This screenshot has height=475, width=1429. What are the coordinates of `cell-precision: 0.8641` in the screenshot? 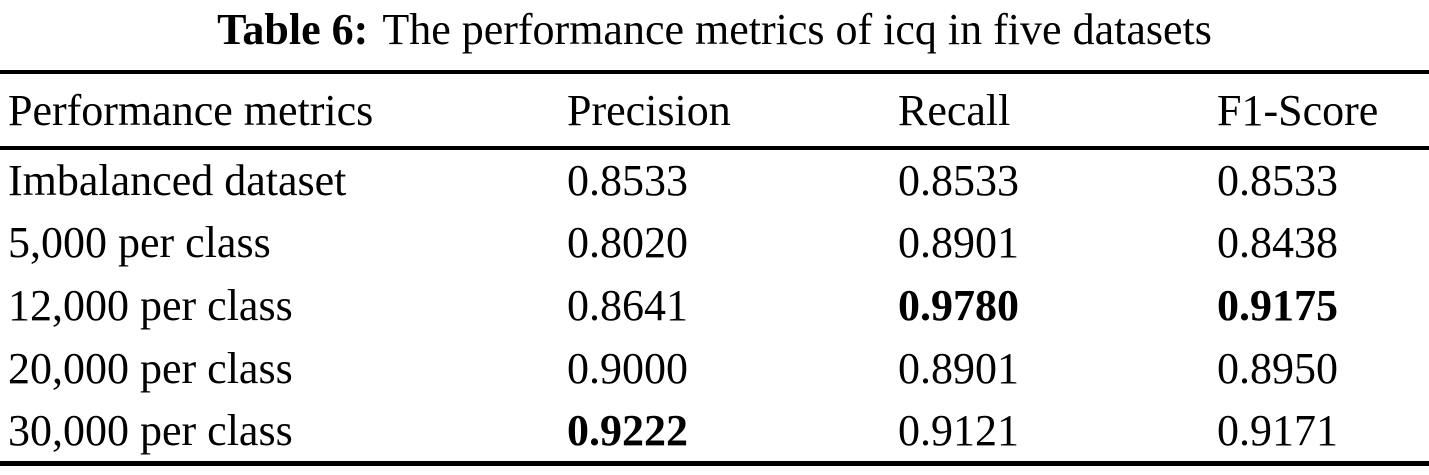 It's located at (627, 305).